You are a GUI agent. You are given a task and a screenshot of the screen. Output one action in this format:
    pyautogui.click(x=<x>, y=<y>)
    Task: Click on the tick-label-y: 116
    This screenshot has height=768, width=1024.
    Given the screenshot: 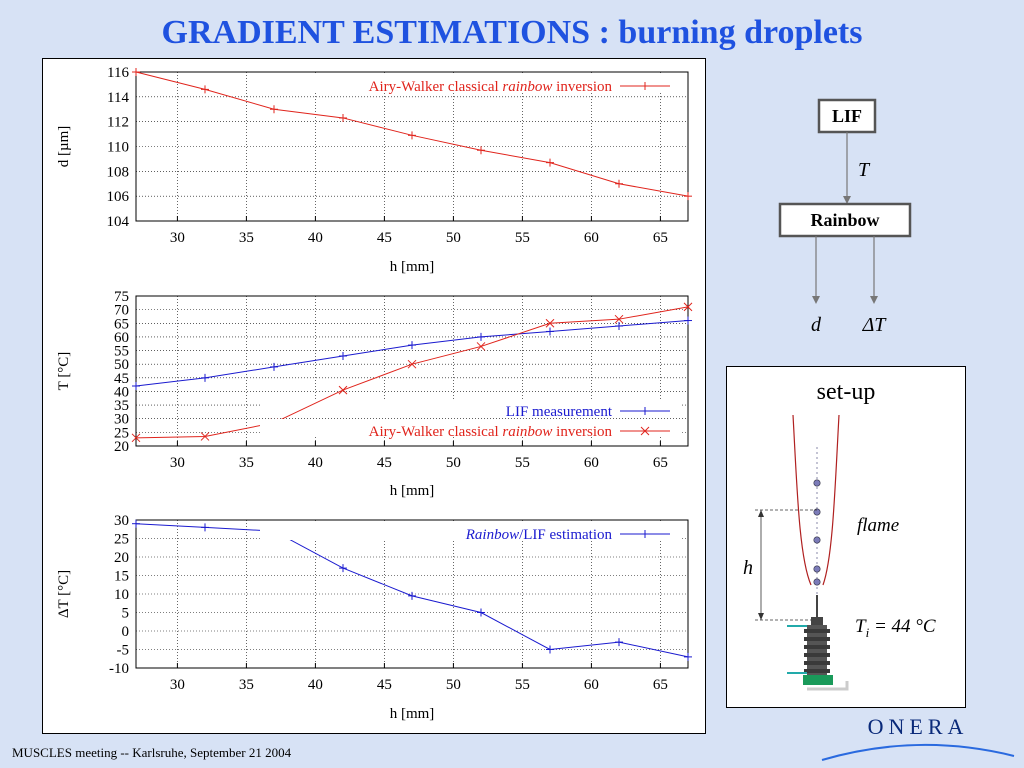 What is the action you would take?
    pyautogui.click(x=118, y=73)
    